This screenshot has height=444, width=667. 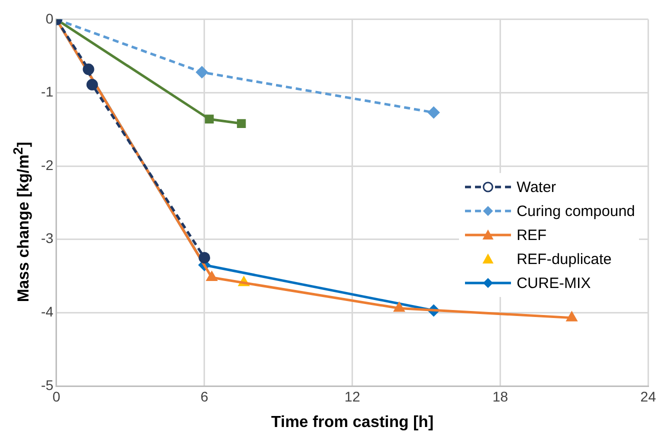 I want to click on legend-label: REF, so click(x=531, y=235).